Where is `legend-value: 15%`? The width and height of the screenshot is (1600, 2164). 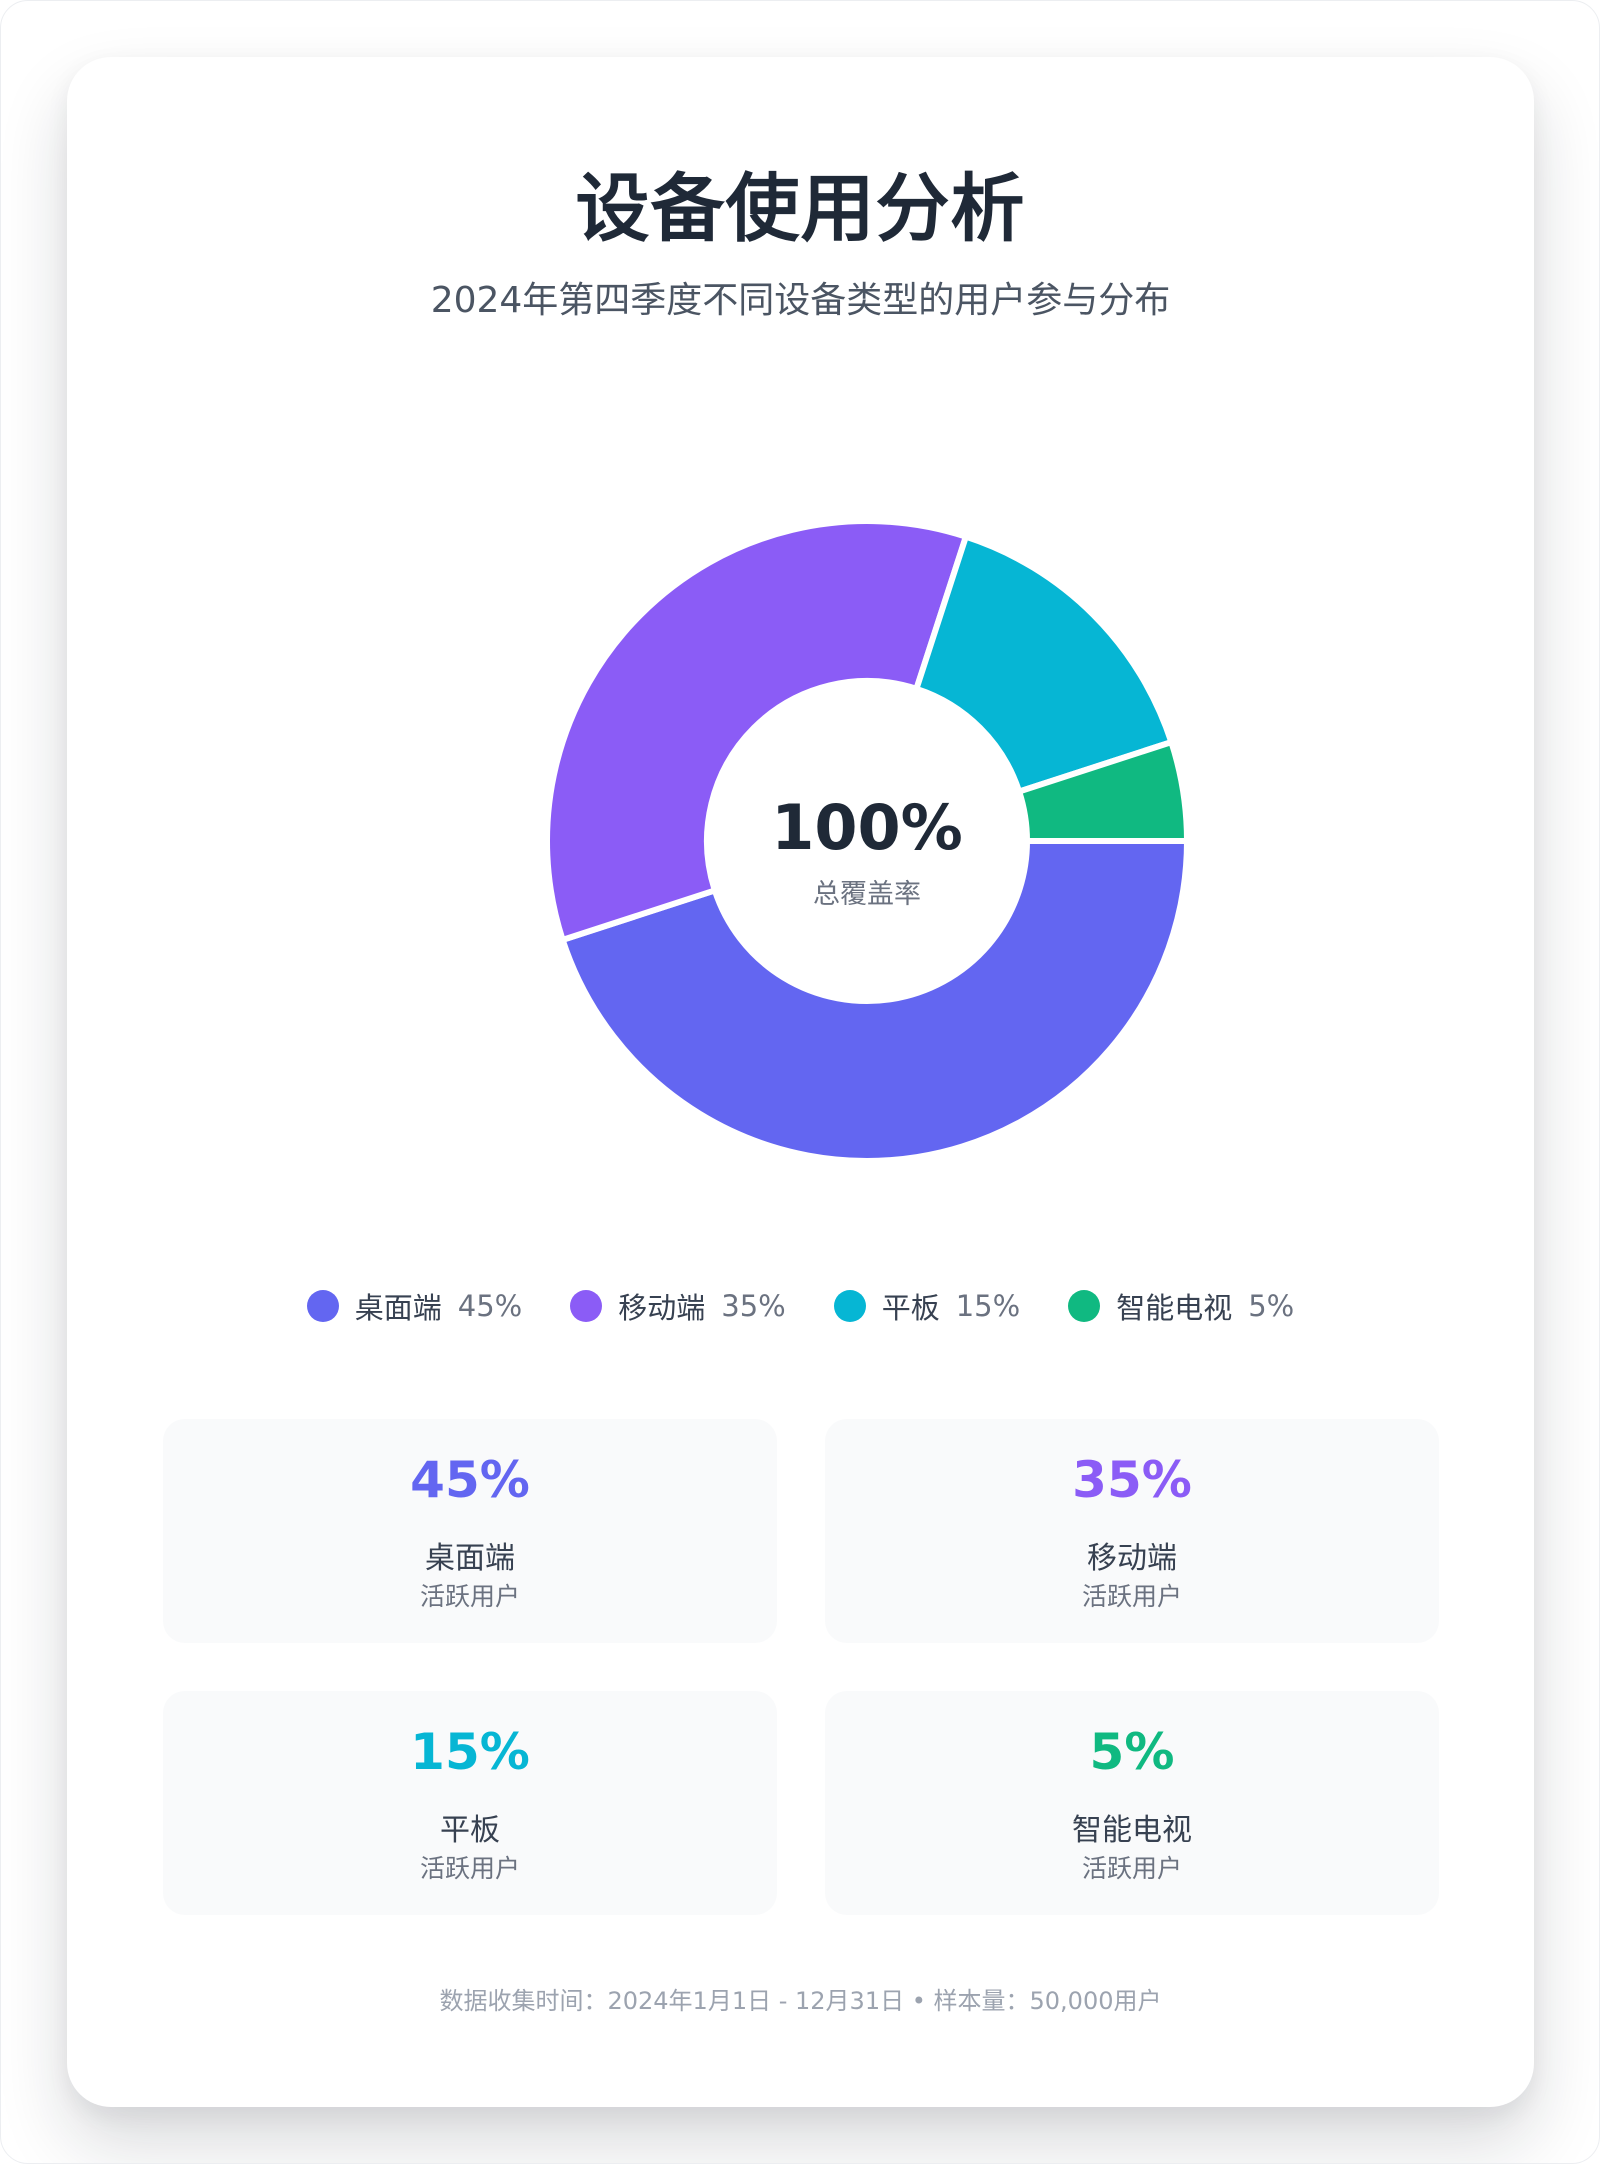
legend-value: 15% is located at coordinates (988, 1306).